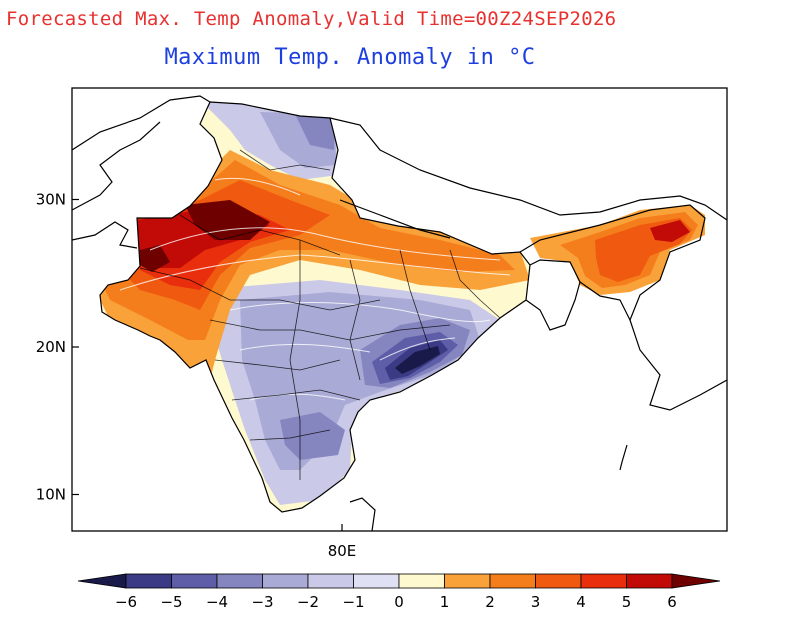 The width and height of the screenshot is (800, 618). I want to click on x-tick-label: 80E, so click(342, 551).